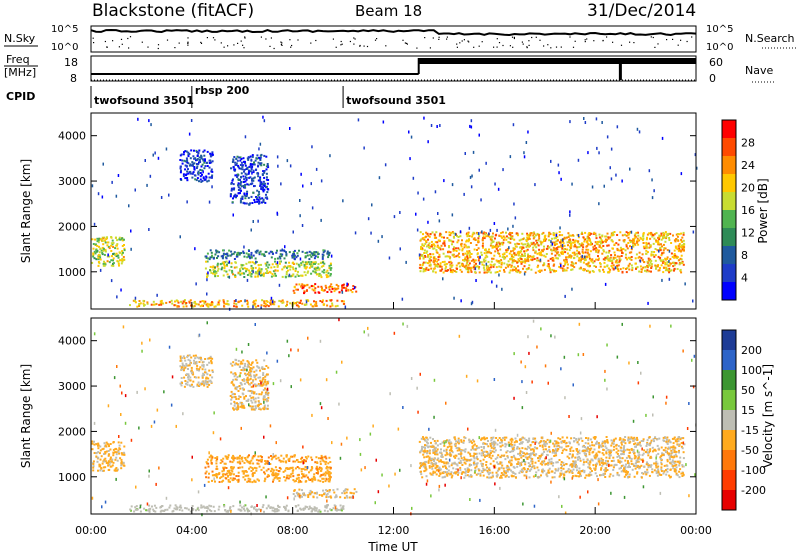 The width and height of the screenshot is (800, 554). I want to click on freq-label-line1: Freq, so click(18, 59).